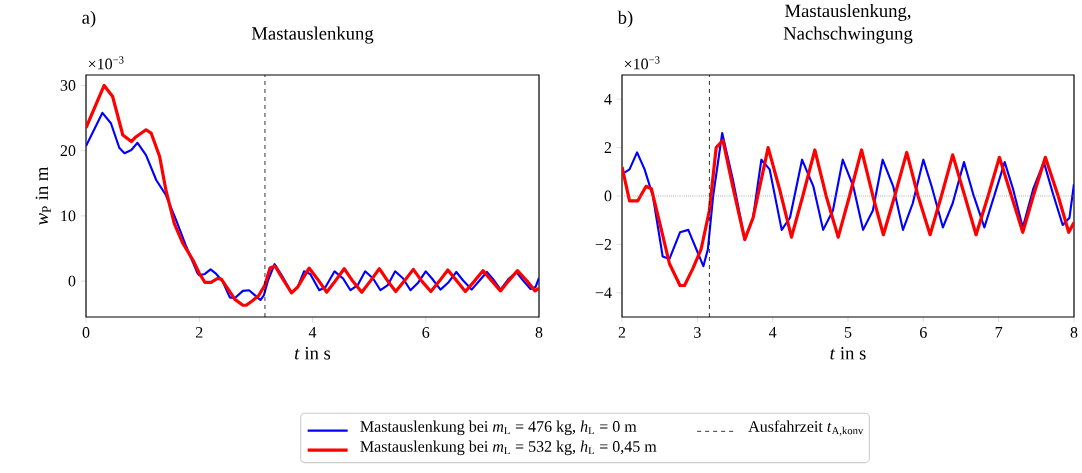  I want to click on x-tick-label: 0, so click(86, 332).